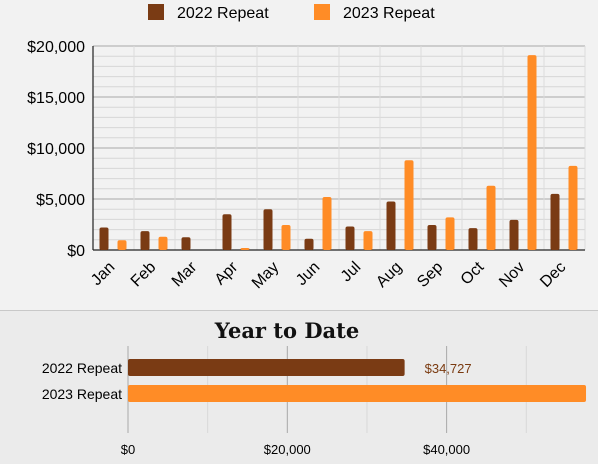  I want to click on category-label: 2023 Repeat, so click(82, 394).